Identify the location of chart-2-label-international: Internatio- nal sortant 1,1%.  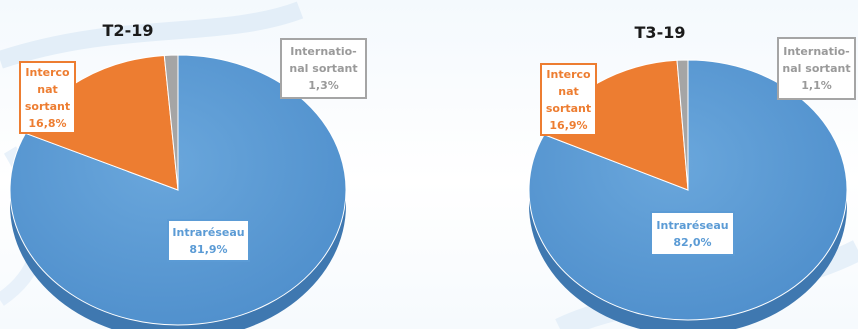
(816, 68).